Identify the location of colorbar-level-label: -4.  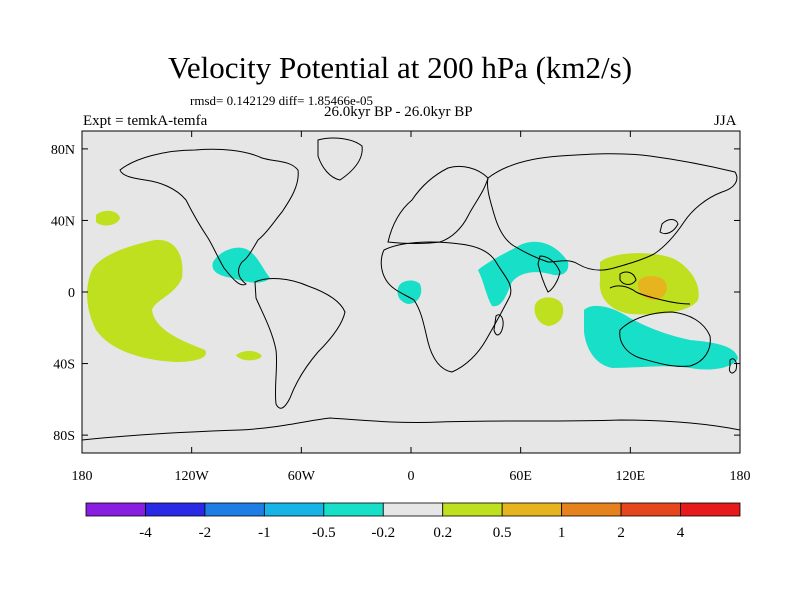
(145, 533).